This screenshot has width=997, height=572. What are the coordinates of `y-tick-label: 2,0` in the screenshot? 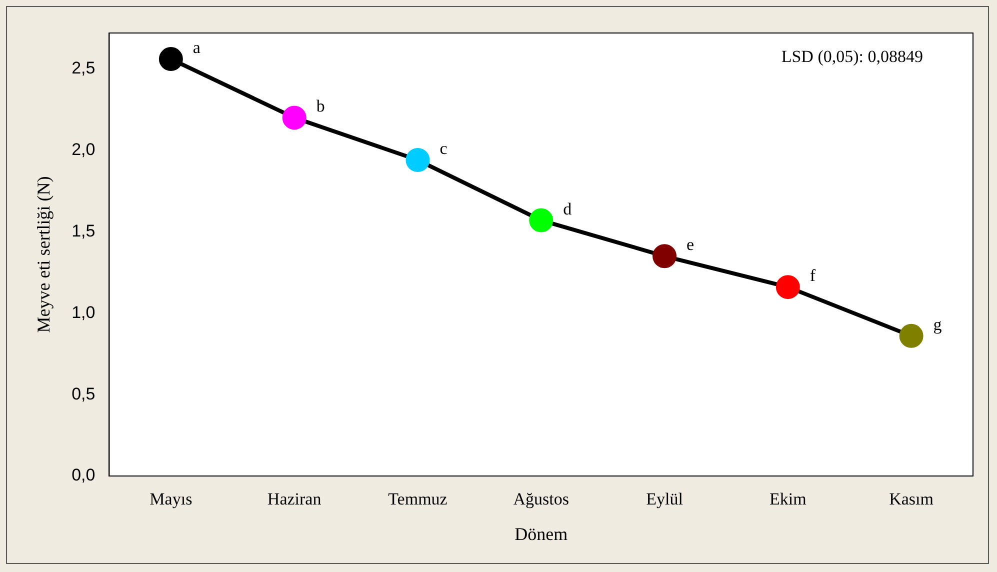 It's located at (84, 149).